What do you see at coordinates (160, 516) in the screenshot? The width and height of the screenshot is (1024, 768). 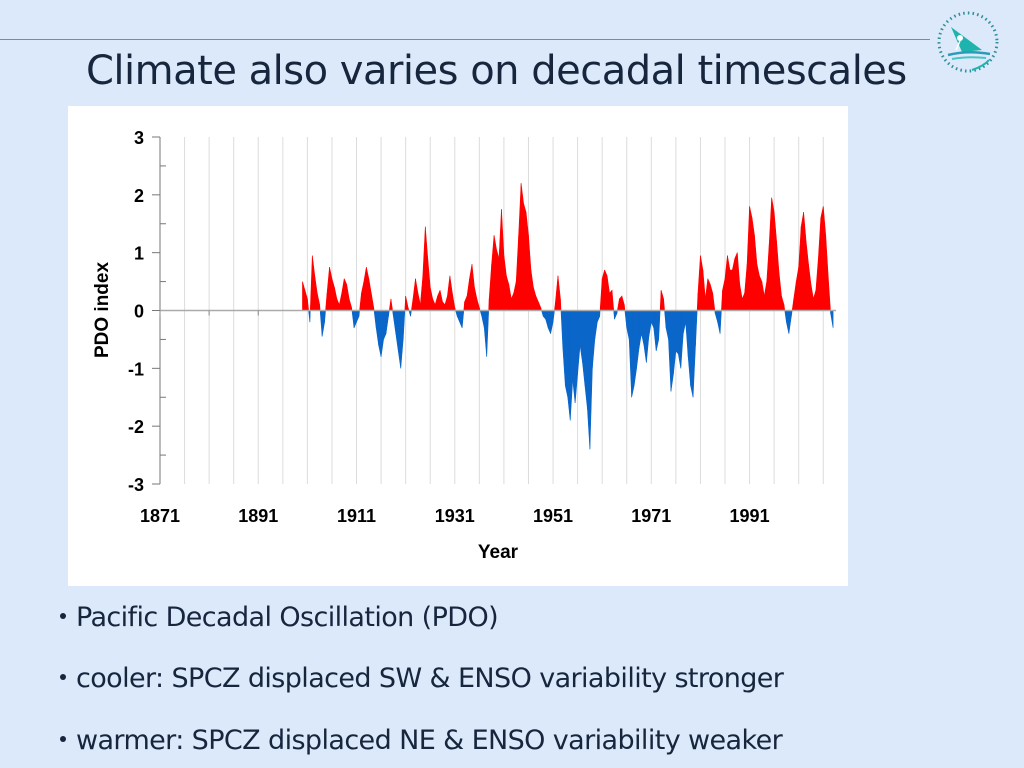 I see `x-tick-label: 1871` at bounding box center [160, 516].